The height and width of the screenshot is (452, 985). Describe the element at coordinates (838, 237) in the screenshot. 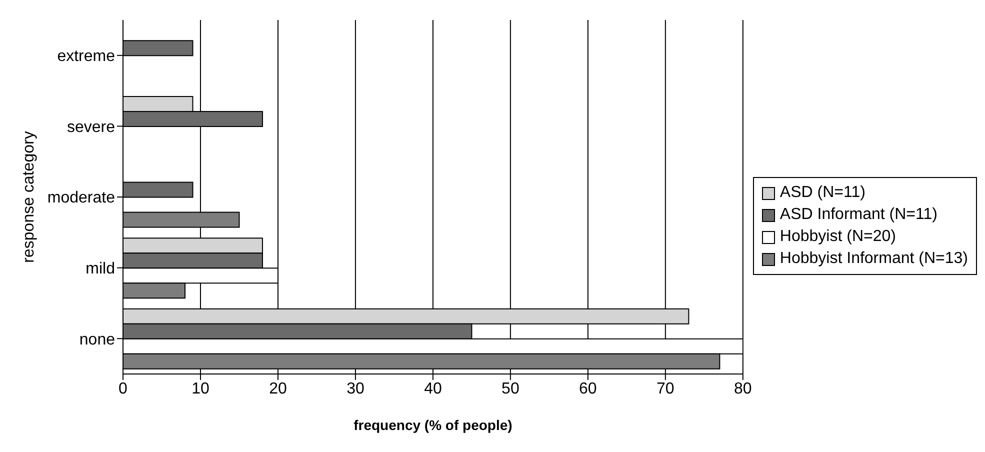

I see `legend-label: Hobbyist (N=20)` at that location.